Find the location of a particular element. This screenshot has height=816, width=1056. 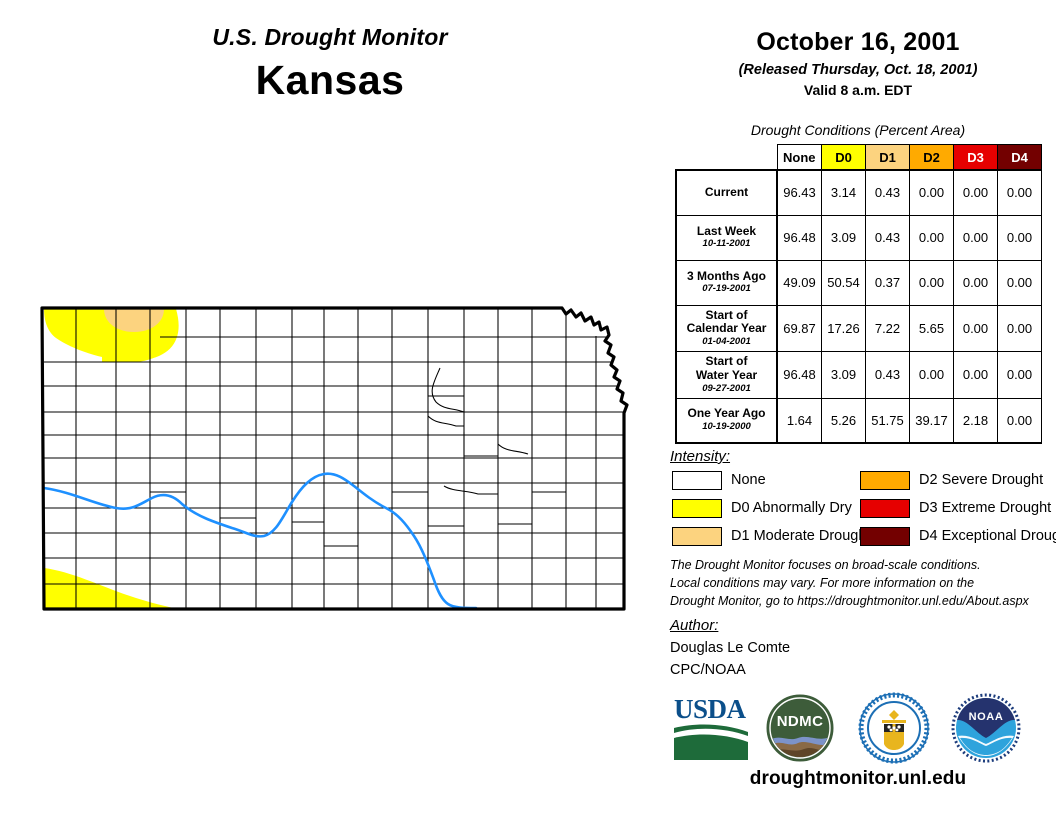

partner-logos: USDA NDMC is located at coordinates (858, 729).